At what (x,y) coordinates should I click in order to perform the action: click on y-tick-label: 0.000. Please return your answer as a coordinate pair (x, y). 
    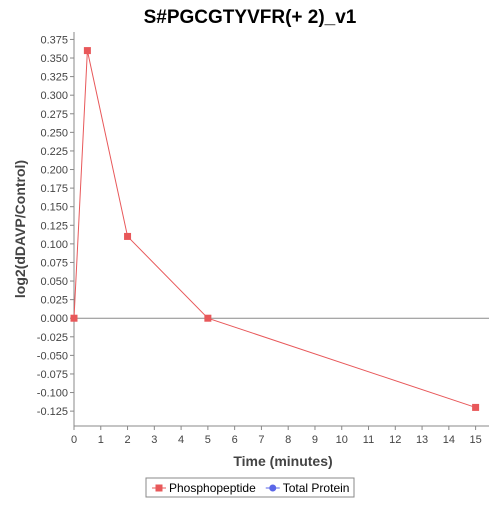
    Looking at the image, I should click on (54, 319).